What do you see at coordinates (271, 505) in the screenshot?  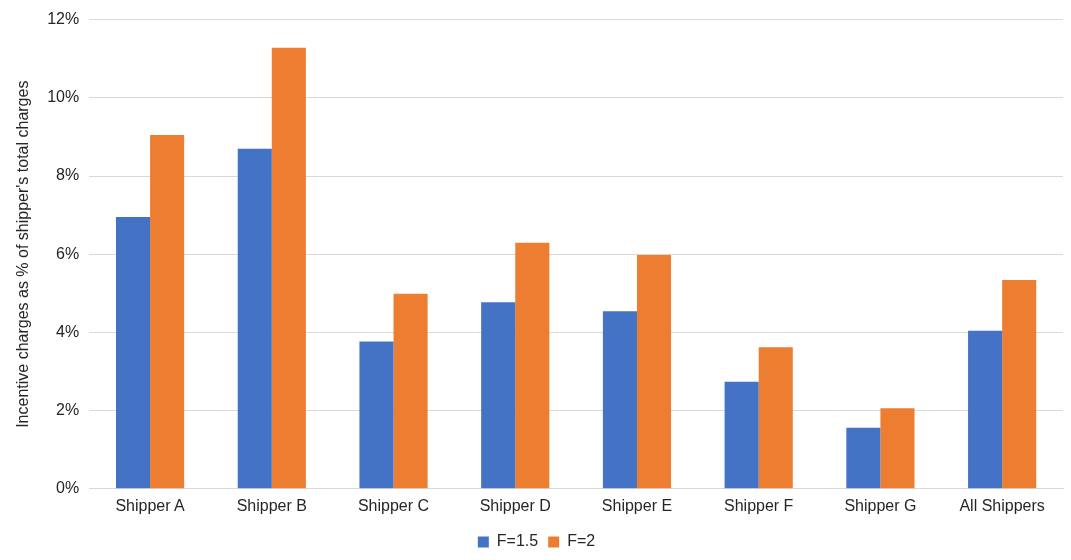 I see `x-tick-label: Shipper B` at bounding box center [271, 505].